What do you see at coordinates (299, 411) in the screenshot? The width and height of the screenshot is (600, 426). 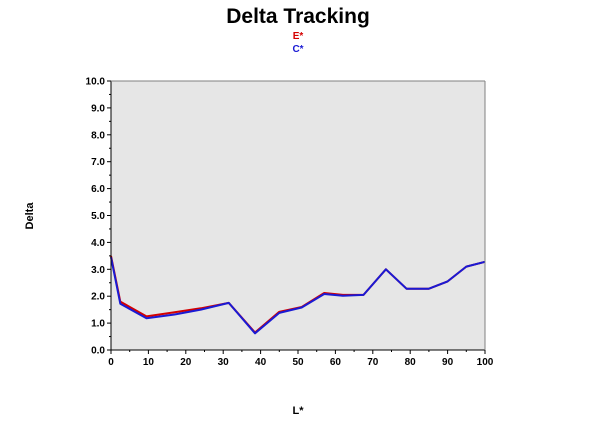 I see `x-axis-label: L*` at bounding box center [299, 411].